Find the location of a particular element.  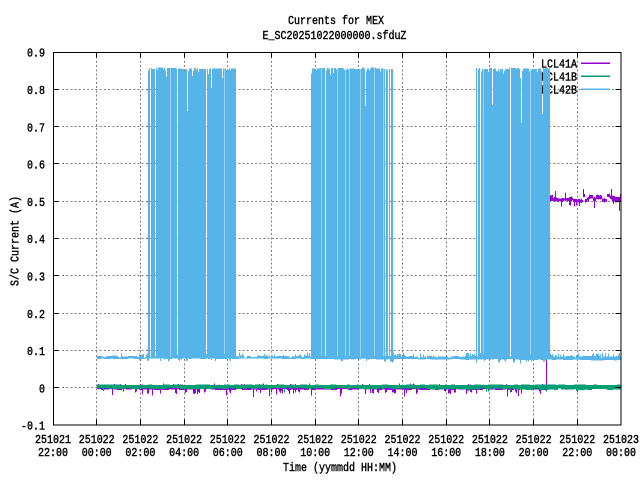

svg-text: 0.8 is located at coordinates (36, 91).